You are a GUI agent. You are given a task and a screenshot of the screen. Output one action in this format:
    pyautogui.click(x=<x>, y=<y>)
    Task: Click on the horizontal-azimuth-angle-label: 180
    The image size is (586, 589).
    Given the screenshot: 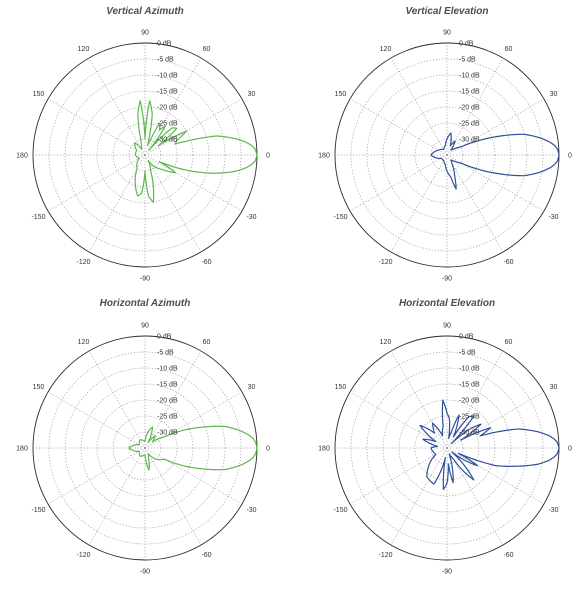 What is the action you would take?
    pyautogui.click(x=22, y=449)
    